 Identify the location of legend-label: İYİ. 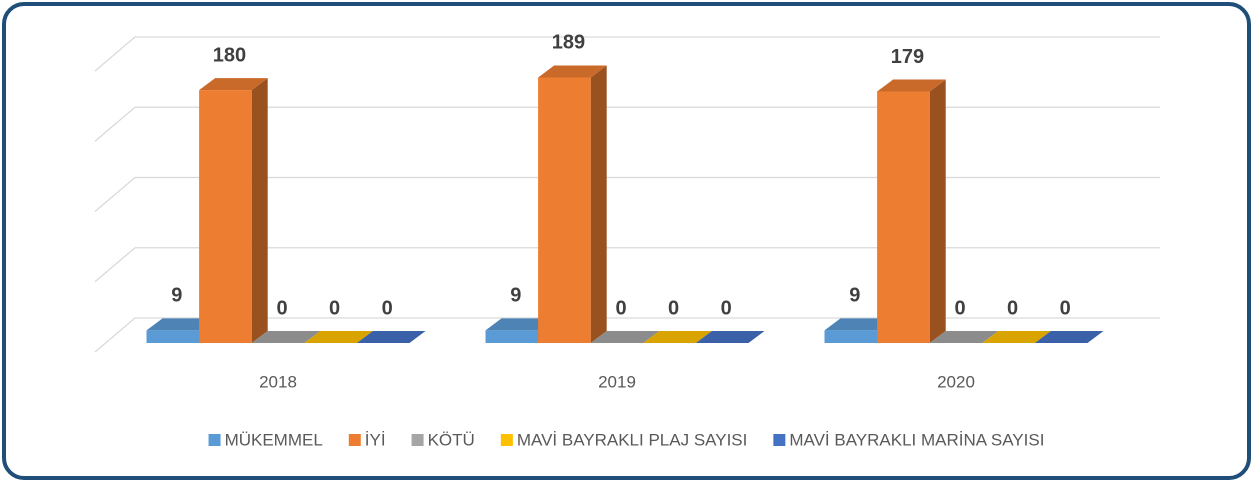
(375, 439).